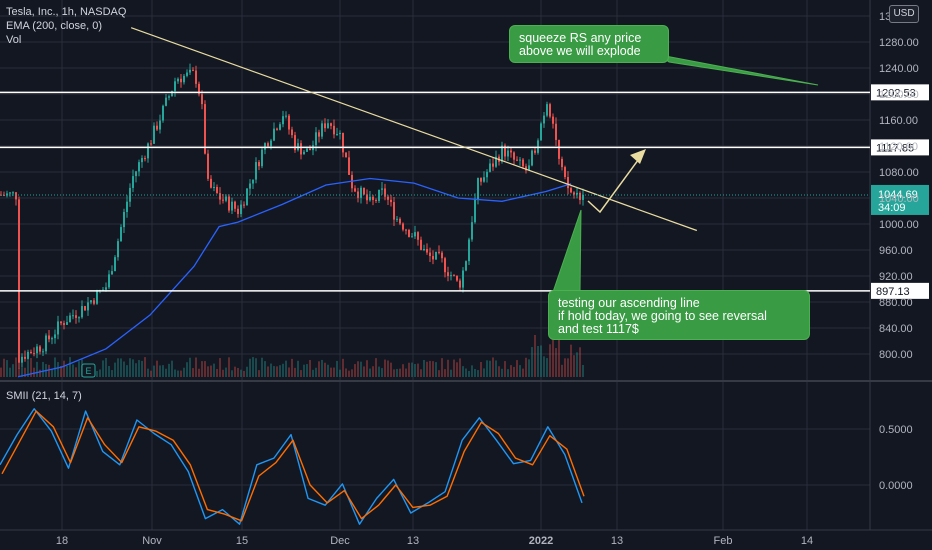 The height and width of the screenshot is (550, 932). What do you see at coordinates (893, 292) in the screenshot?
I see `level-label: 897.13` at bounding box center [893, 292].